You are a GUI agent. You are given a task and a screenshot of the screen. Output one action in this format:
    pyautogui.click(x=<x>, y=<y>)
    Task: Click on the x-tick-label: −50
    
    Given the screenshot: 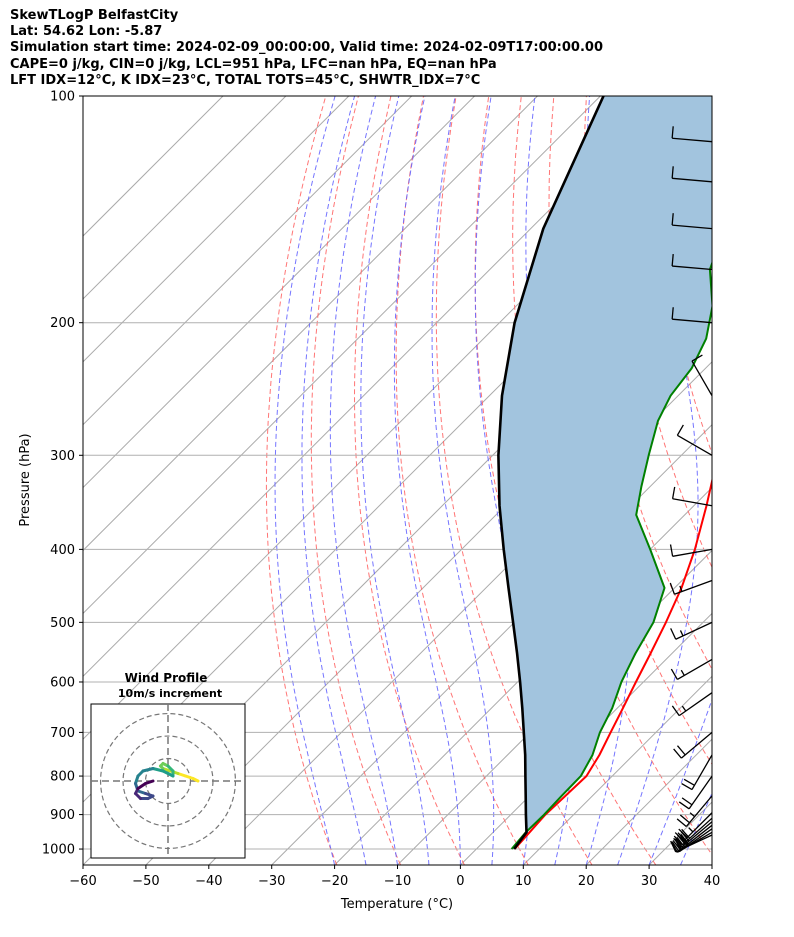 What is the action you would take?
    pyautogui.click(x=145, y=881)
    